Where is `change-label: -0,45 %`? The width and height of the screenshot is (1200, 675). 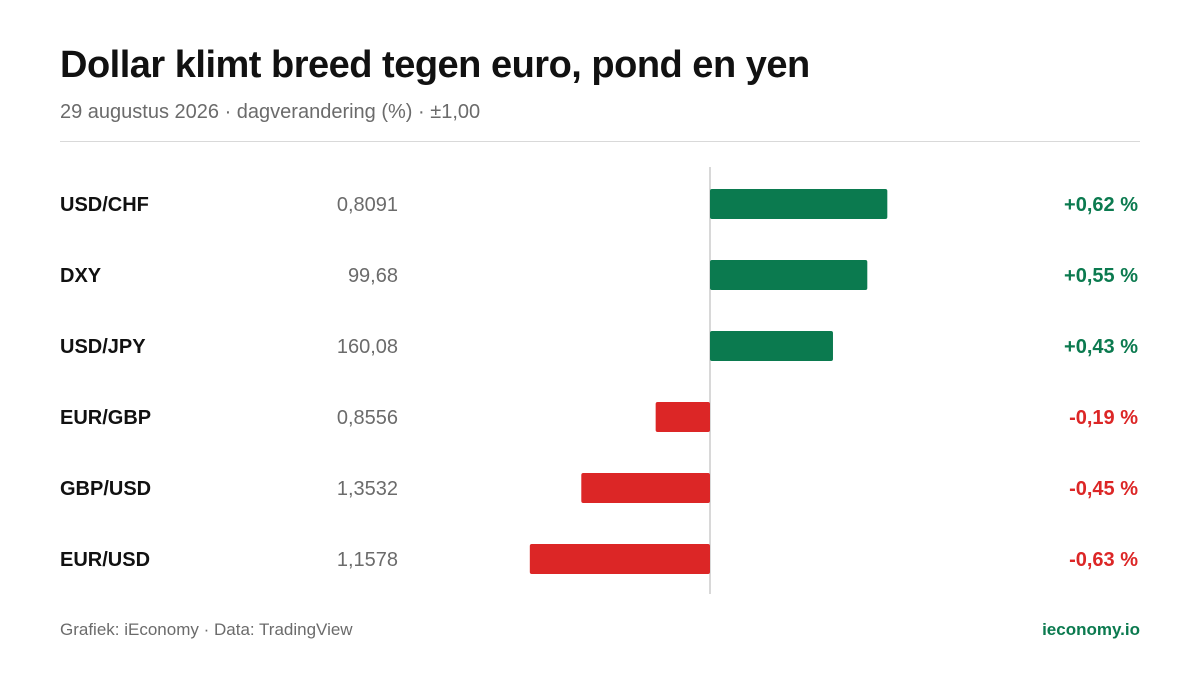 change-label: -0,45 % is located at coordinates (1103, 489).